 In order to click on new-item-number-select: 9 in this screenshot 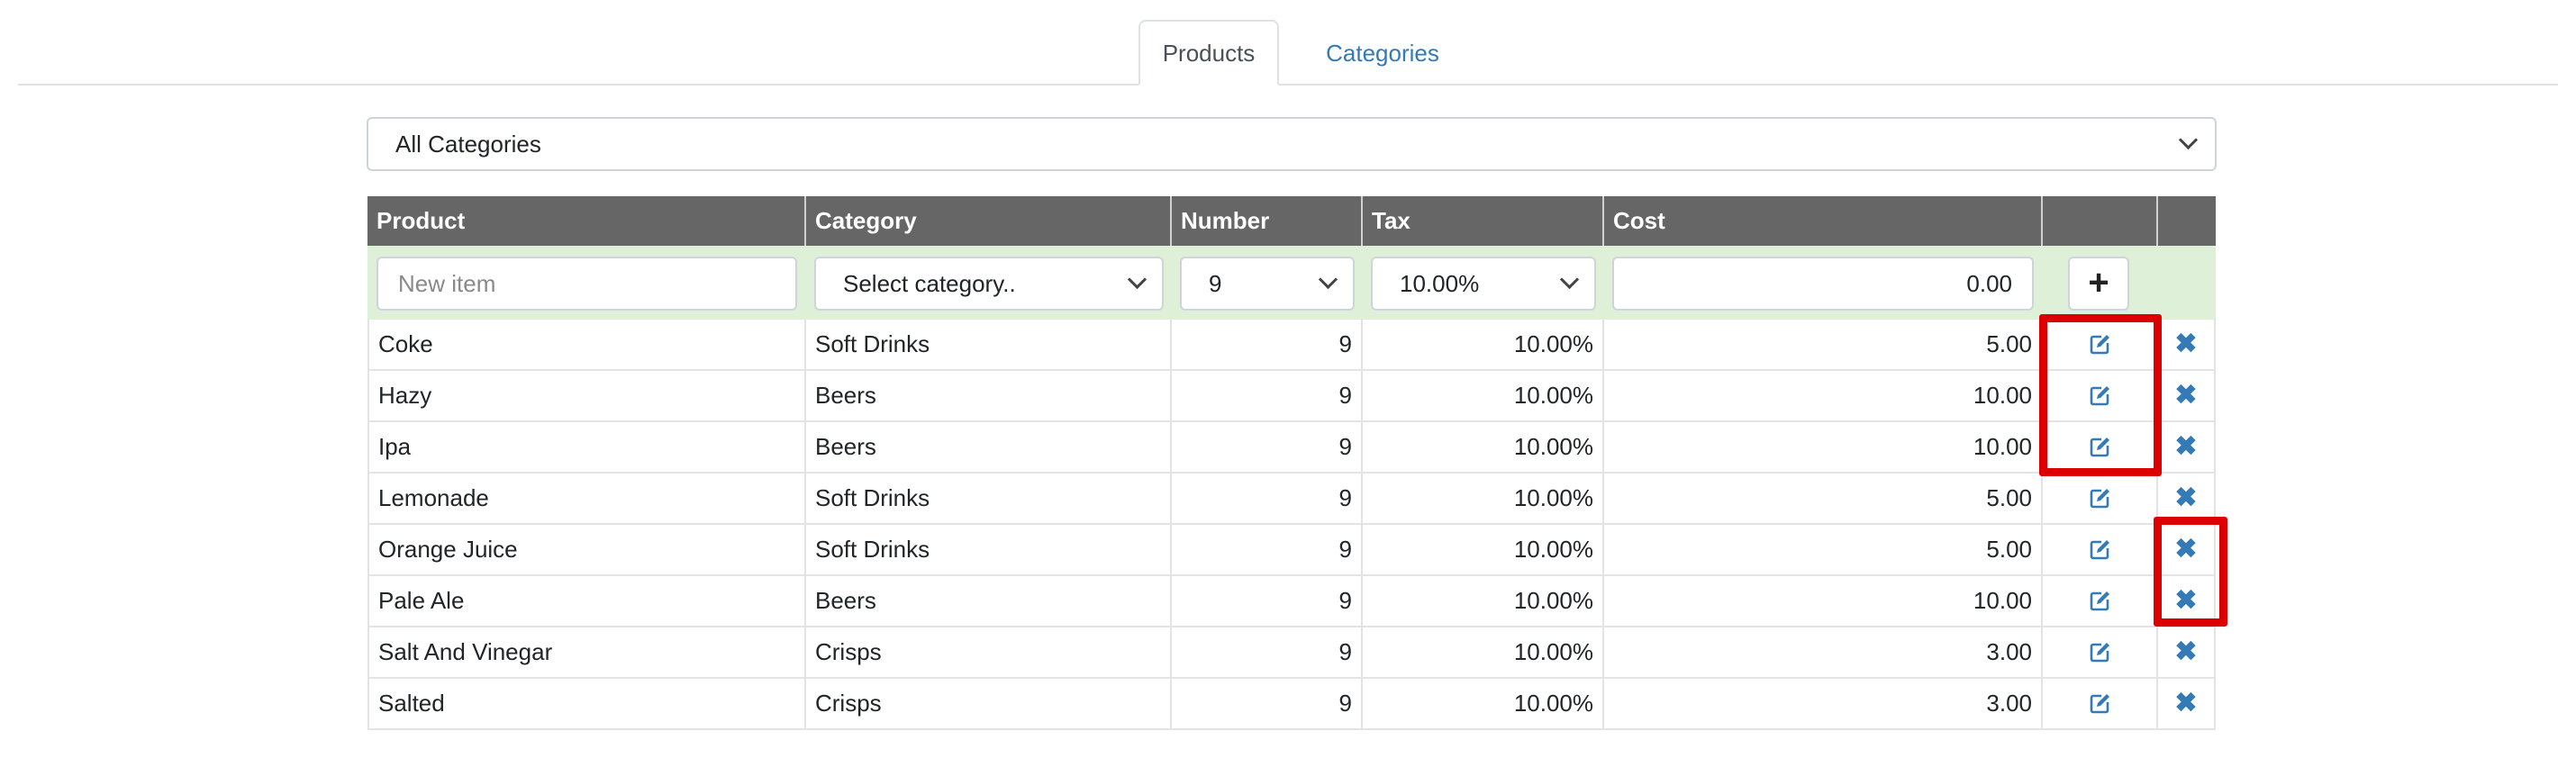, I will do `click(1267, 284)`.